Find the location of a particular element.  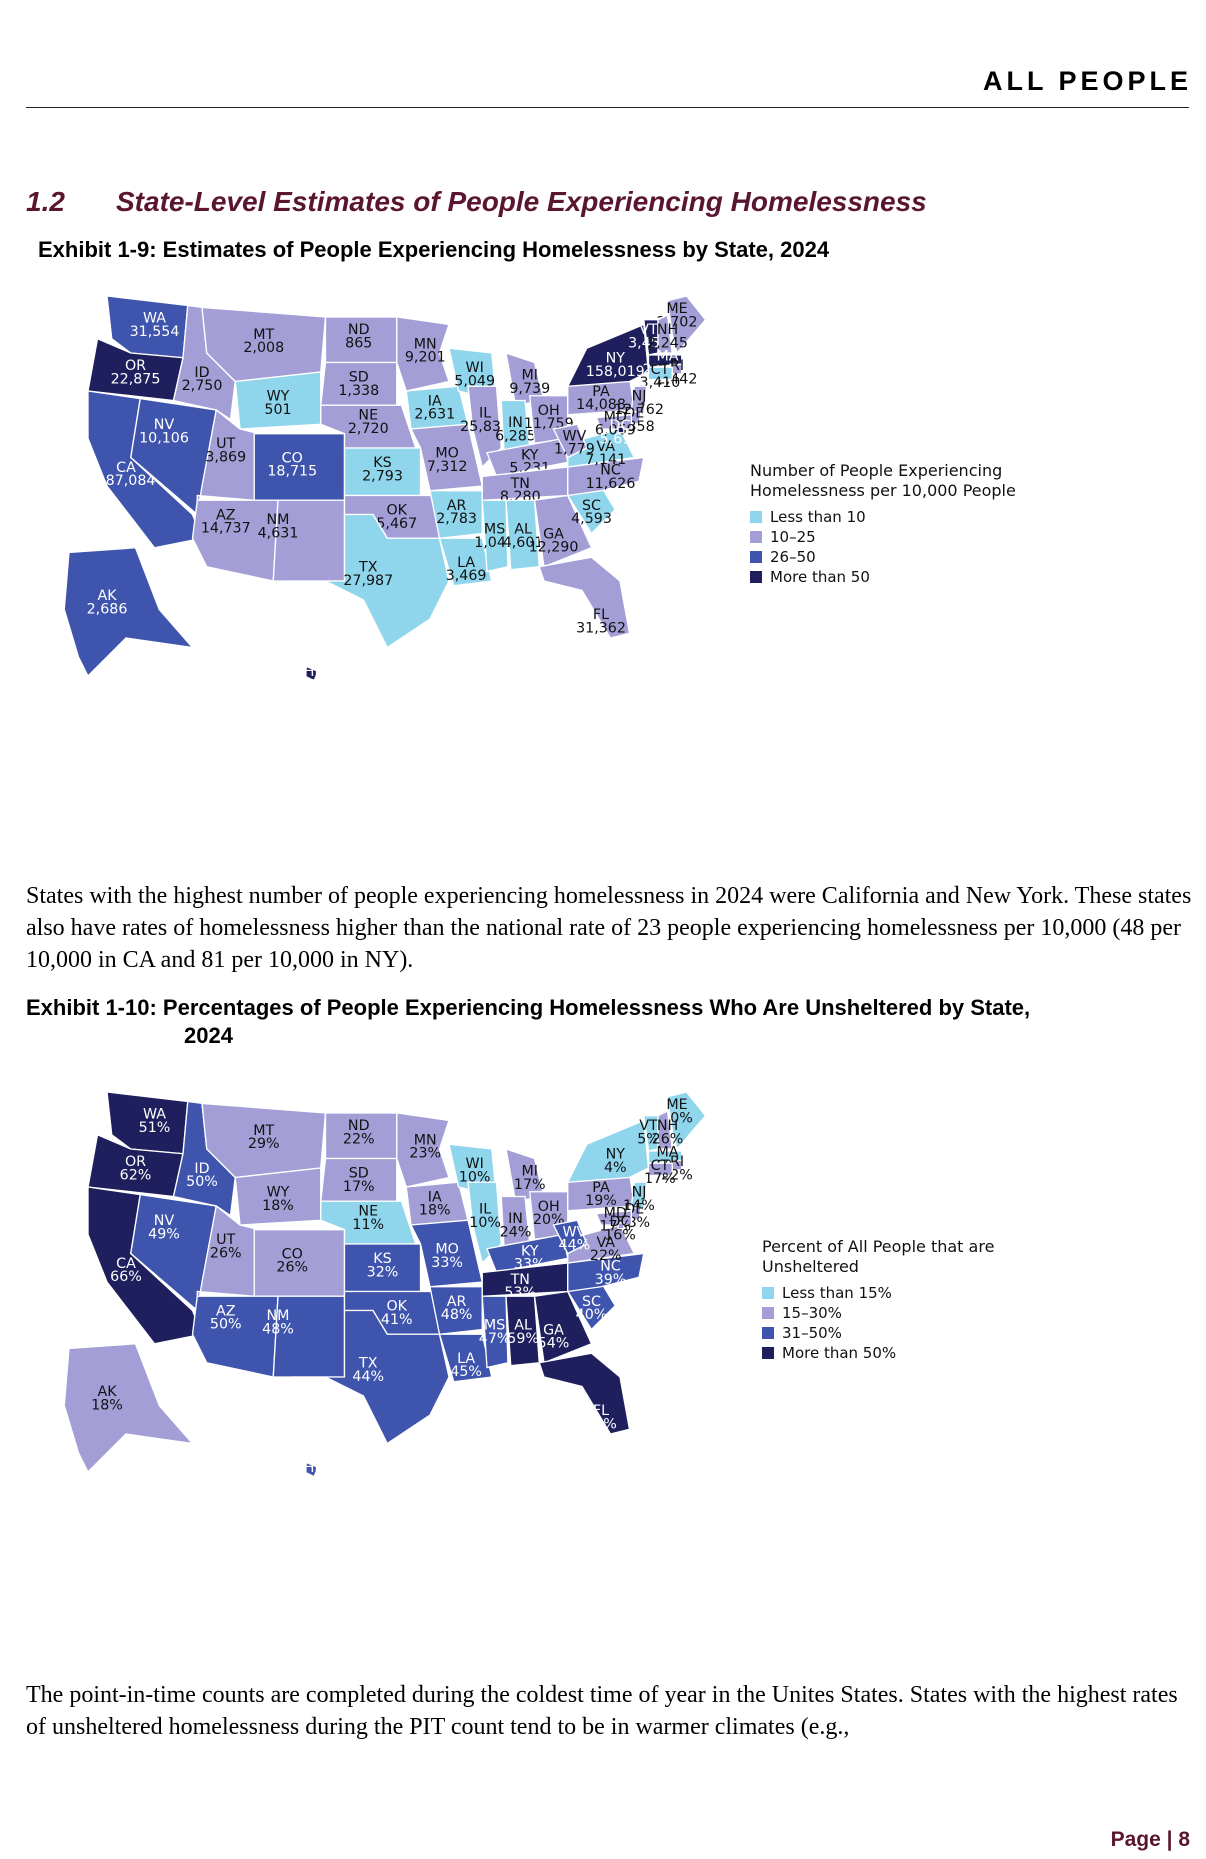

state-value-hi: 11,637 is located at coordinates (311, 685).